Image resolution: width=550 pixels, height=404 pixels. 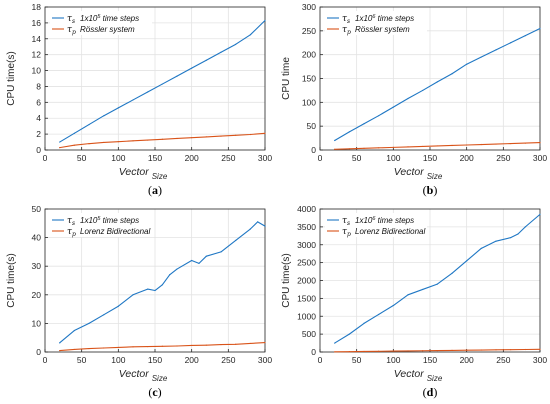 I want to click on y-tick-label: 3000, so click(x=306, y=245).